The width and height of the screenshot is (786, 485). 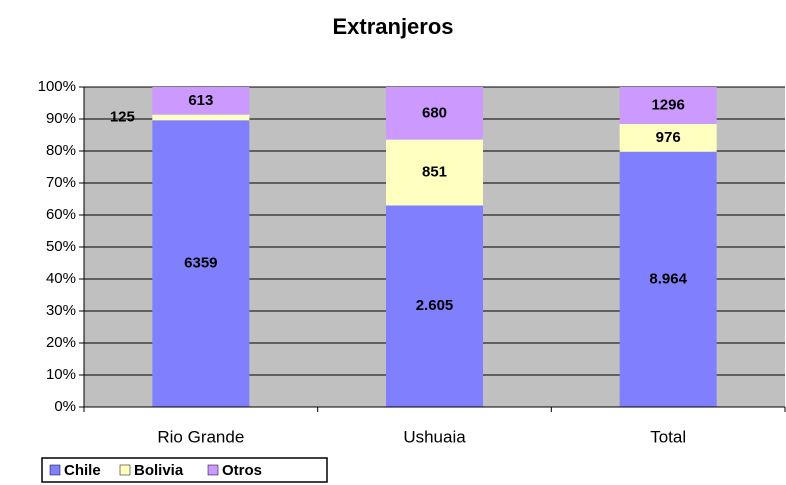 What do you see at coordinates (434, 436) in the screenshot?
I see `x-tick-label: Ushuaia` at bounding box center [434, 436].